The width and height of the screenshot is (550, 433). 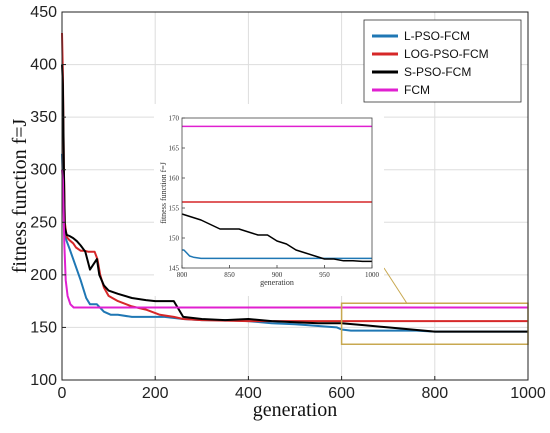 What do you see at coordinates (395, 285) in the screenshot?
I see `zoom-leader-line` at bounding box center [395, 285].